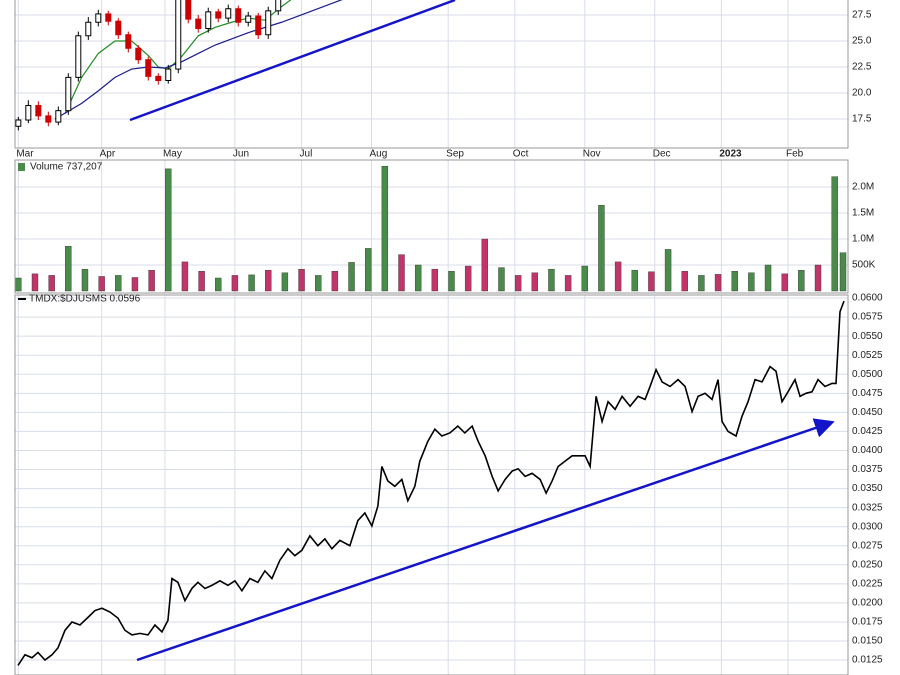 The width and height of the screenshot is (900, 675). I want to click on y-tick-label: 0.0375, so click(867, 469).